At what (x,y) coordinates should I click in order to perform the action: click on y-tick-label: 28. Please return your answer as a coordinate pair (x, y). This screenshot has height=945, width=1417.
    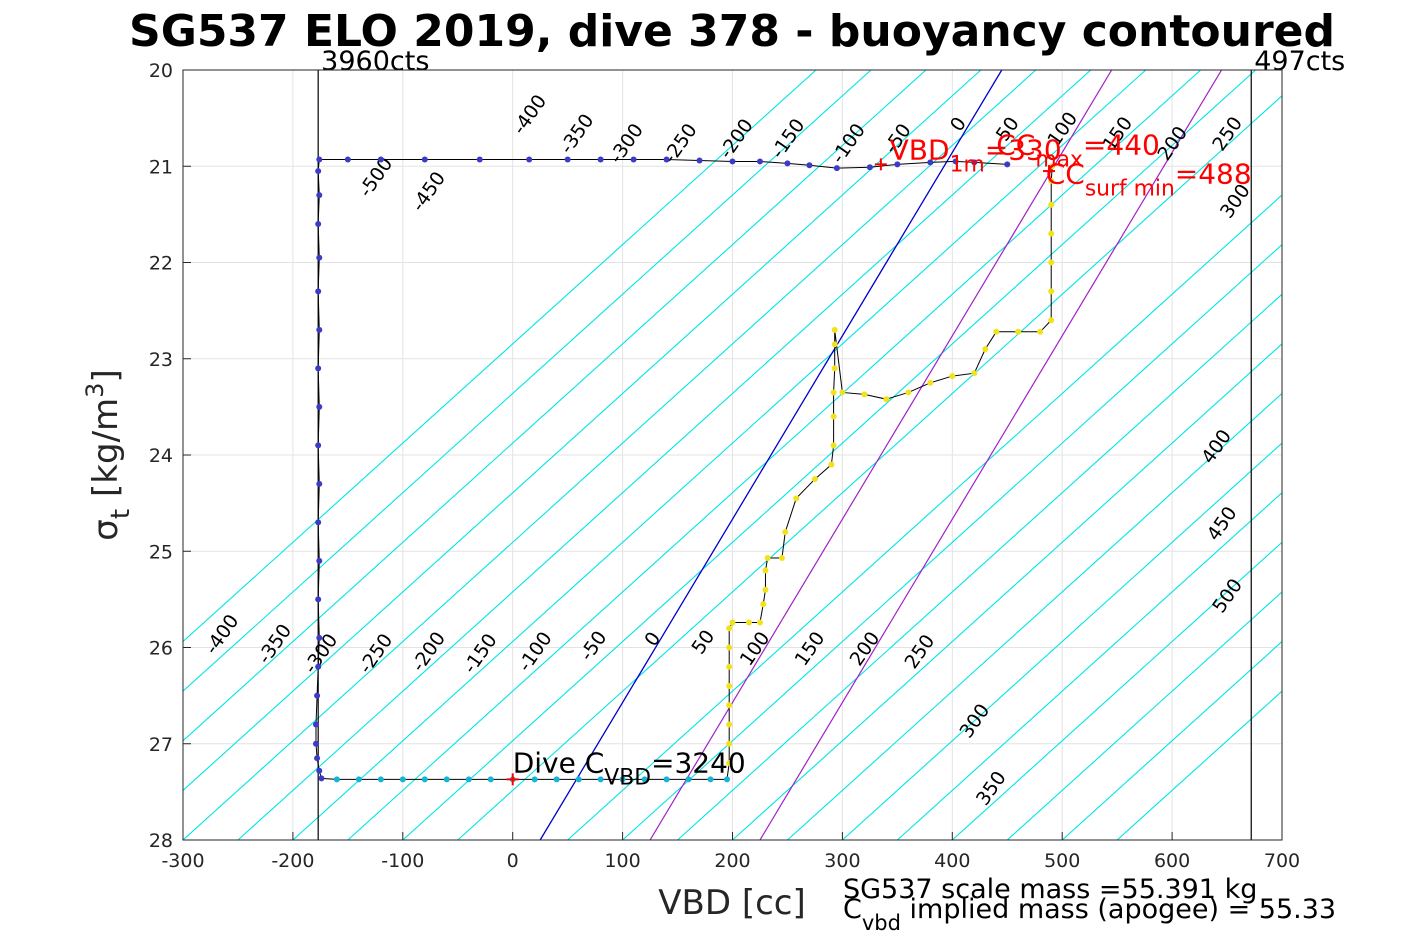
    Looking at the image, I should click on (161, 841).